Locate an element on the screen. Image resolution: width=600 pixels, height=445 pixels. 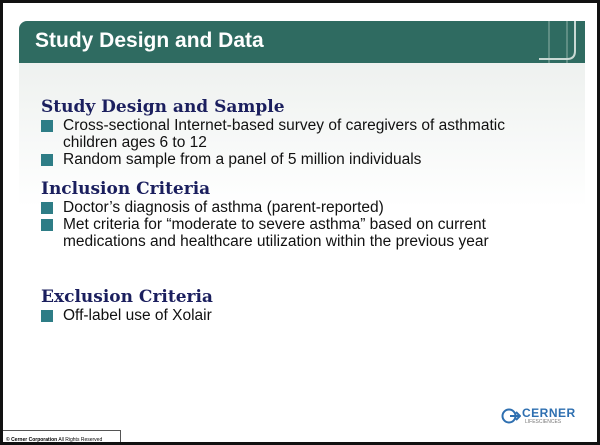
title-decoration is located at coordinates (557, 42).